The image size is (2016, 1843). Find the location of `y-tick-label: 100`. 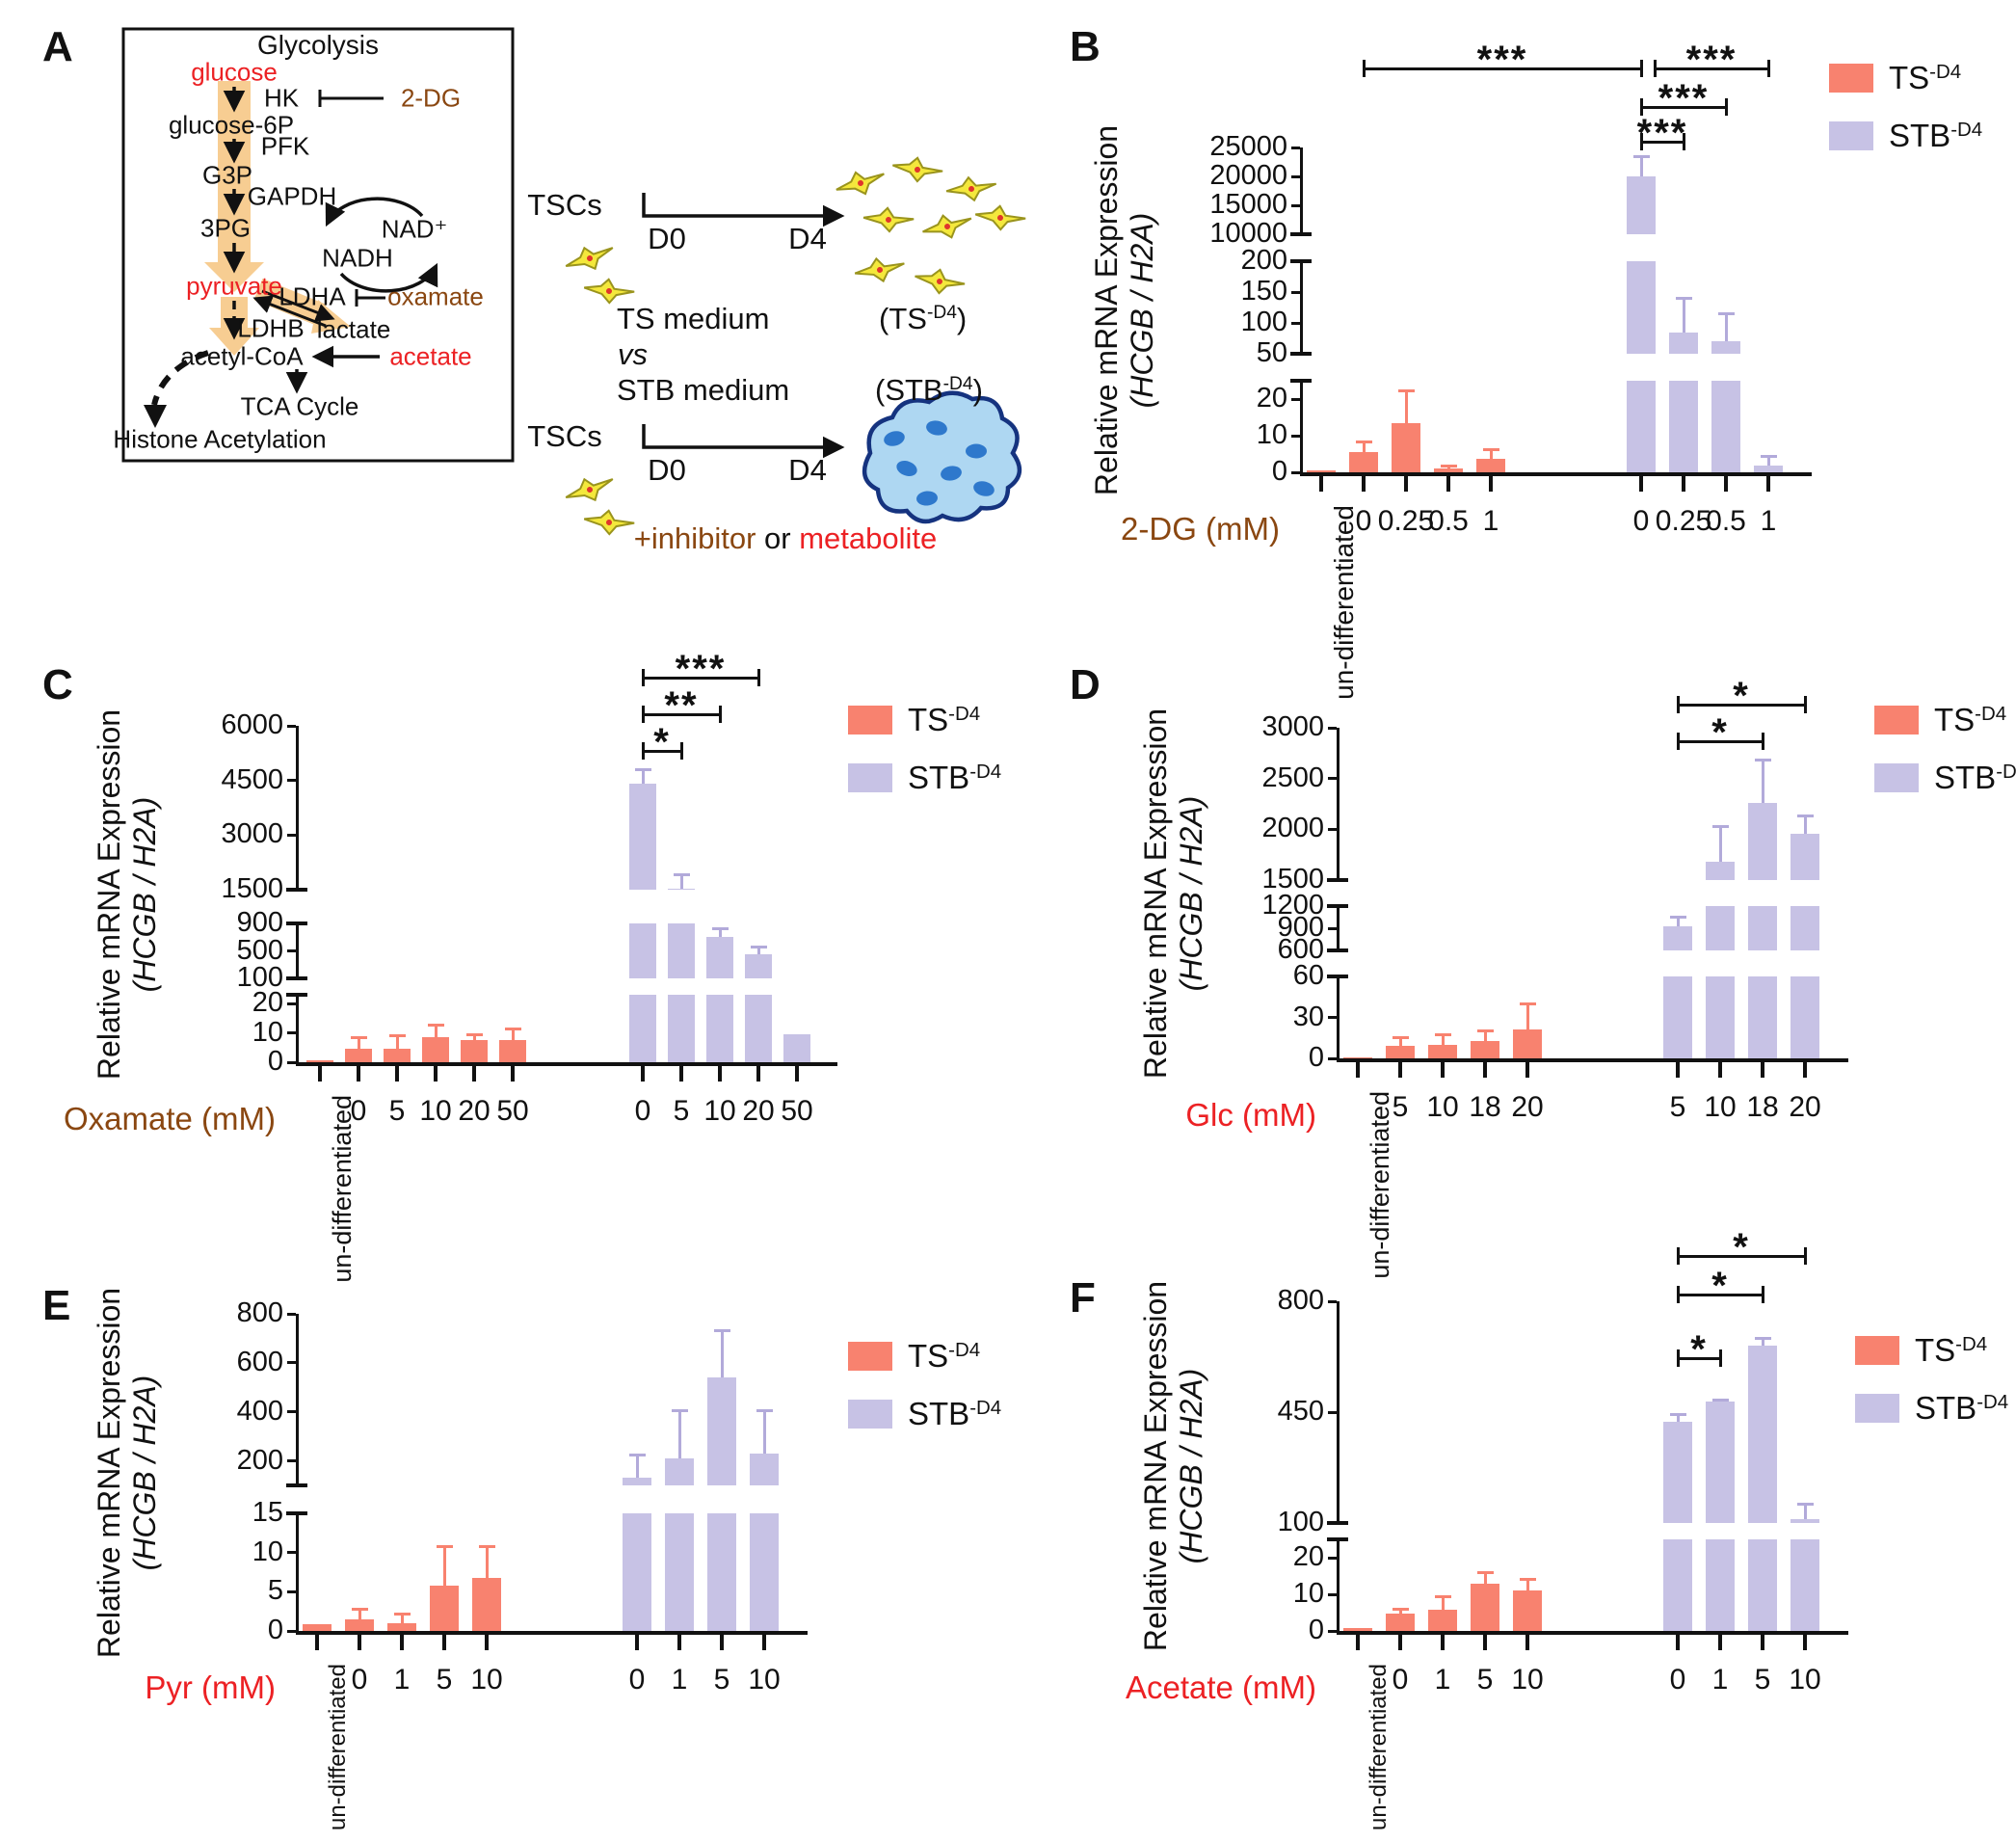

y-tick-label: 100 is located at coordinates (260, 977).